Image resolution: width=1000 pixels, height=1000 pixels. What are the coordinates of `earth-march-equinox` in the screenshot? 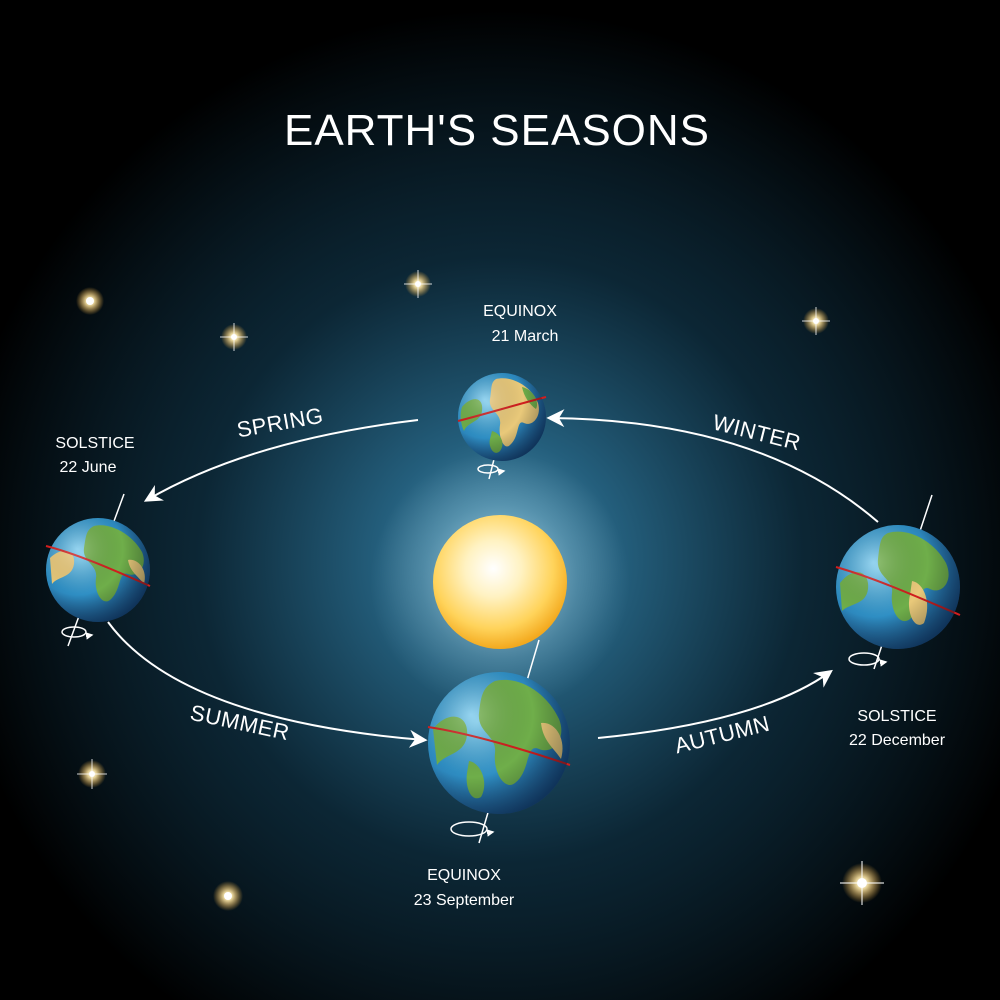 It's located at (502, 426).